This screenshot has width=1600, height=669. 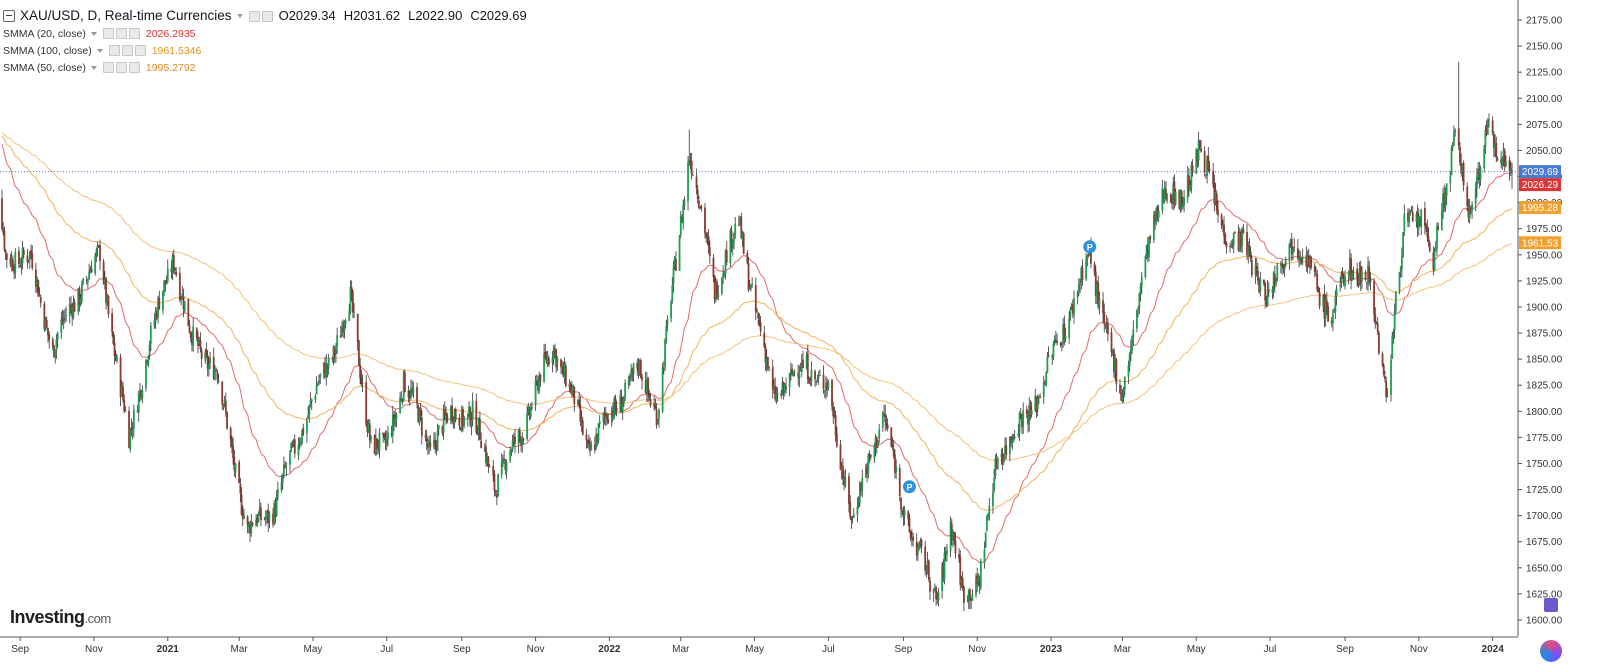 What do you see at coordinates (498, 15) in the screenshot?
I see `close-value: C2029.69` at bounding box center [498, 15].